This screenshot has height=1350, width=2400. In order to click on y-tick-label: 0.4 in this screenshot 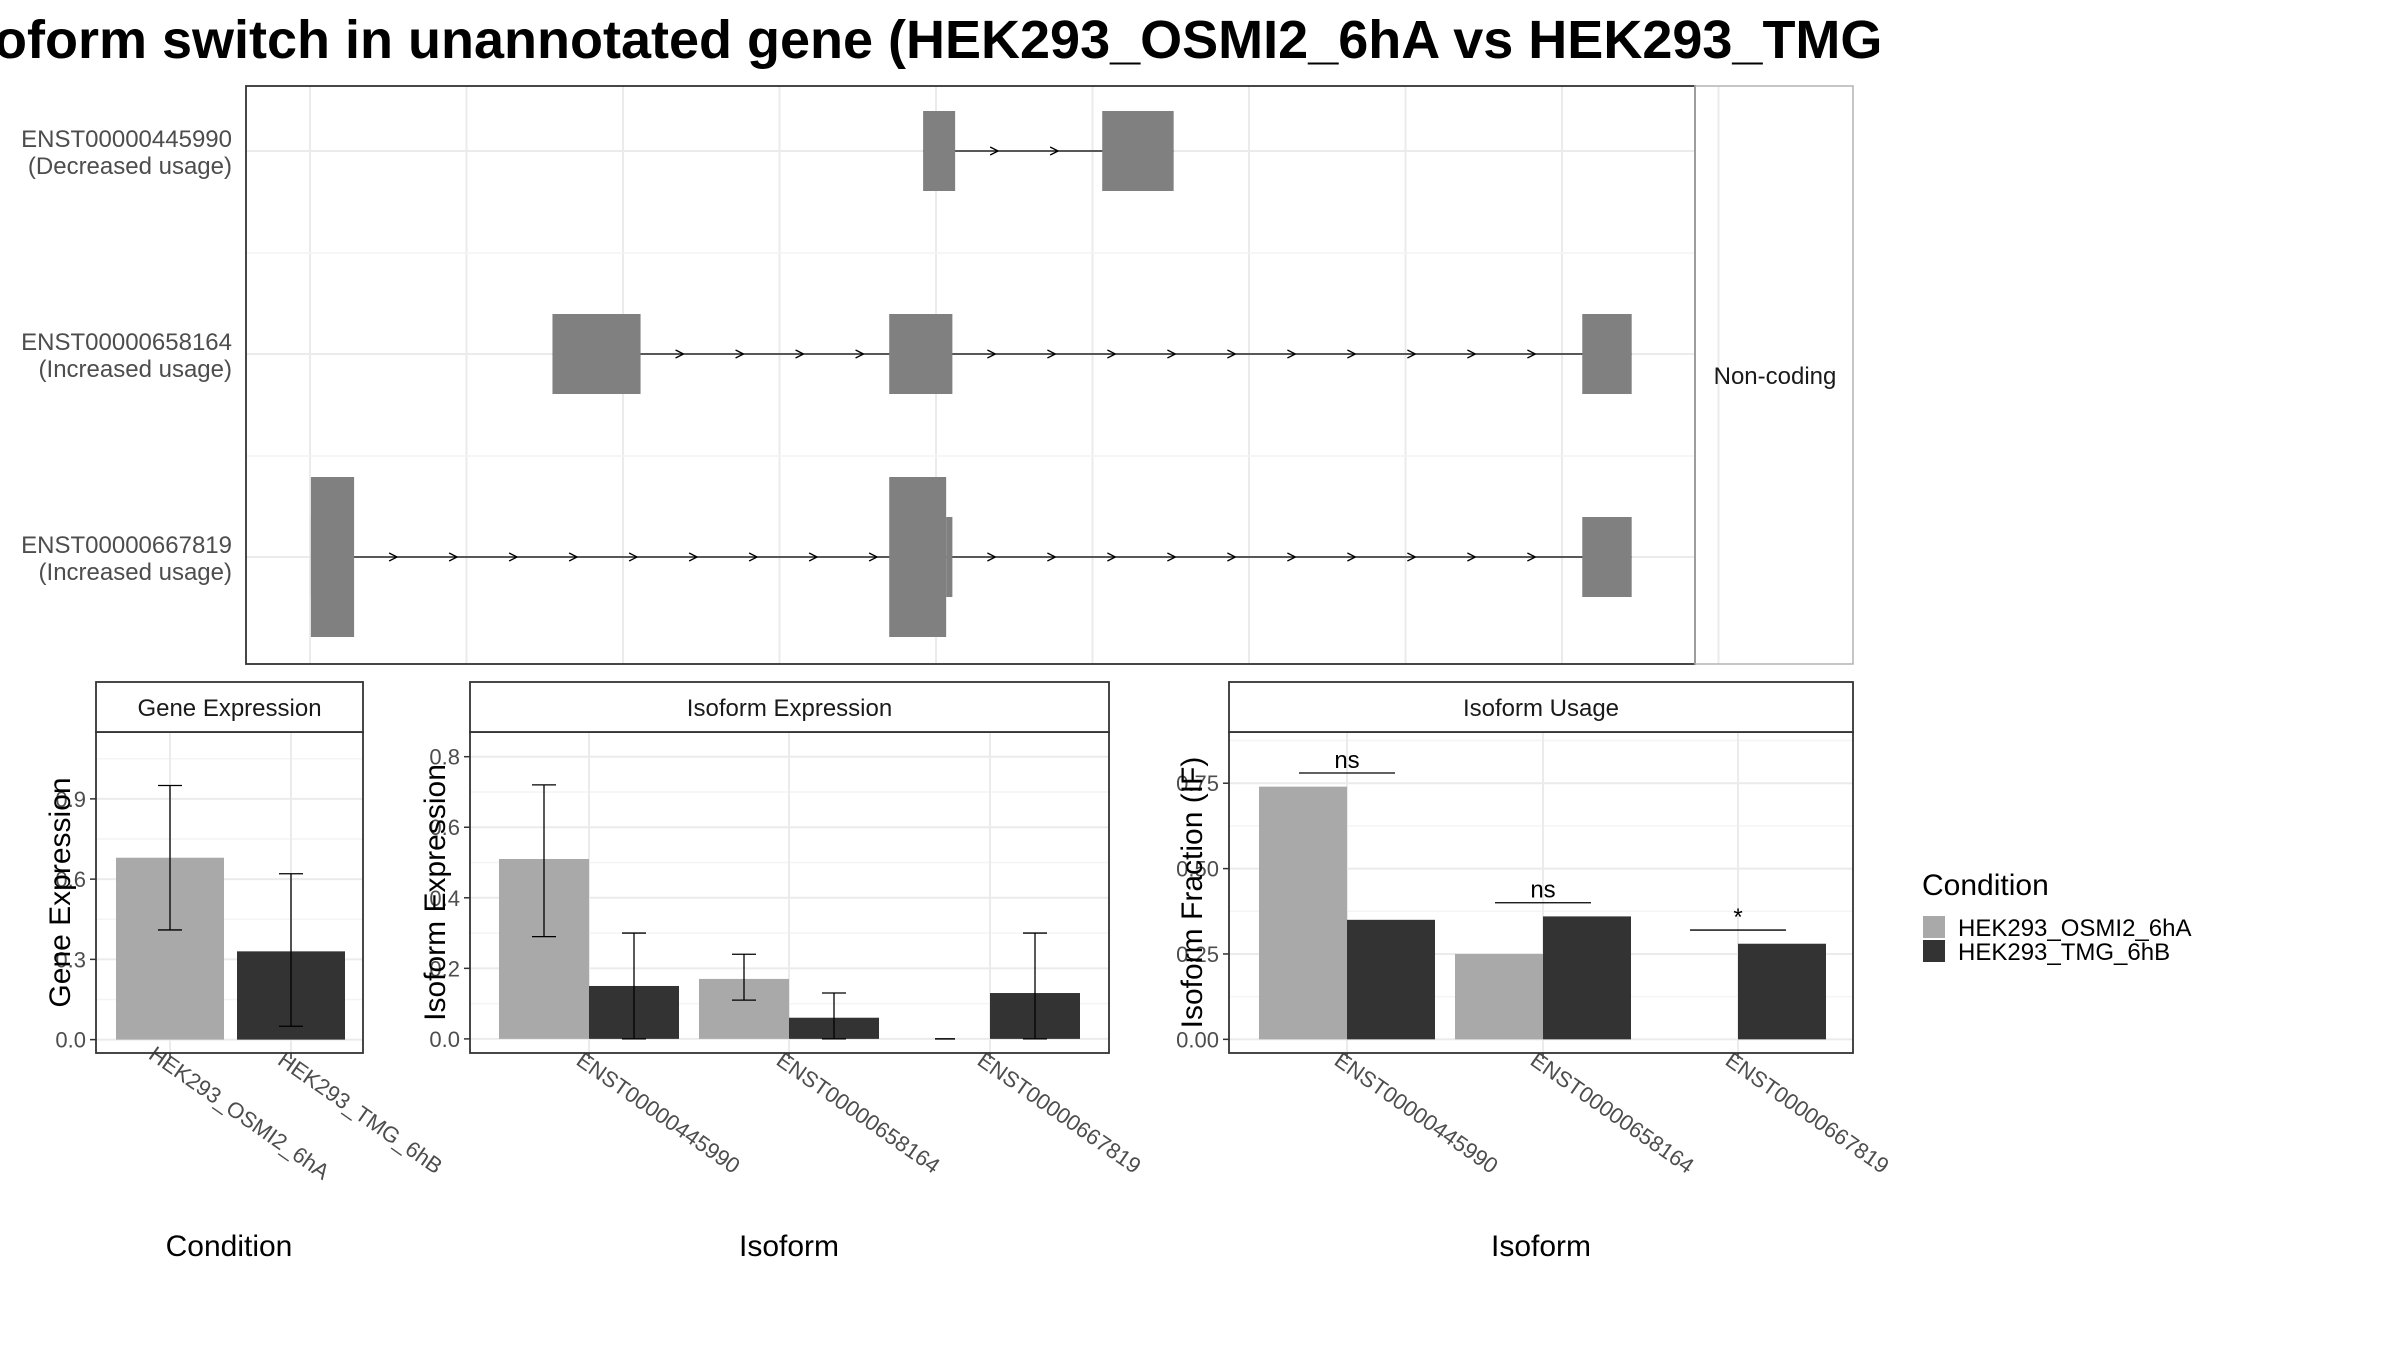, I will do `click(444, 898)`.